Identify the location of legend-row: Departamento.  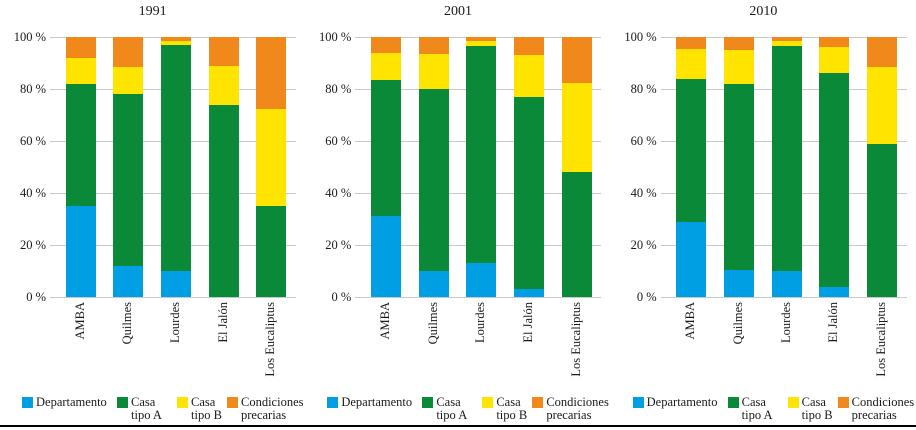
(675, 402).